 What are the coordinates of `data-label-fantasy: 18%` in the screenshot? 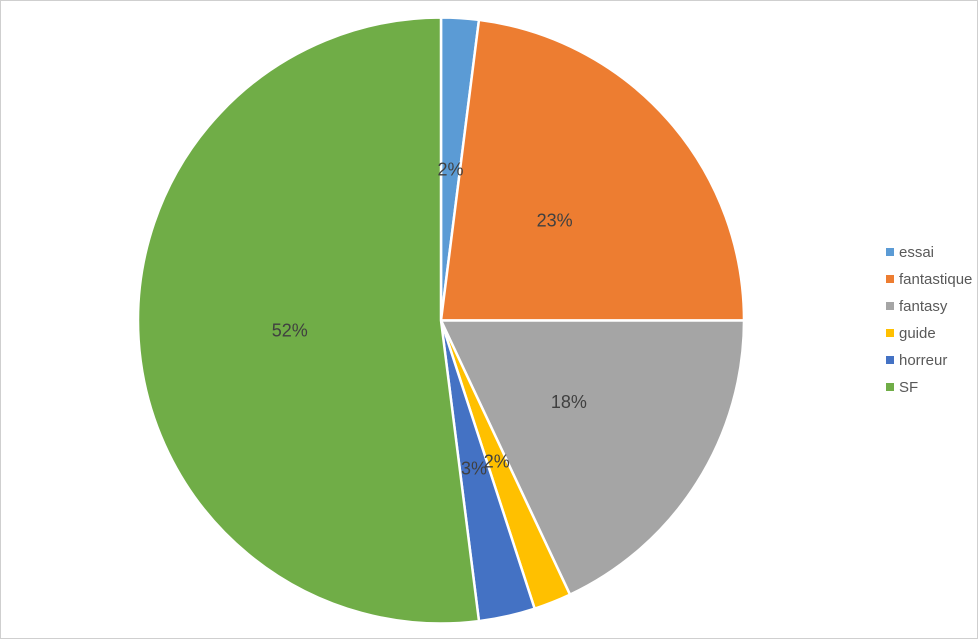 It's located at (569, 402).